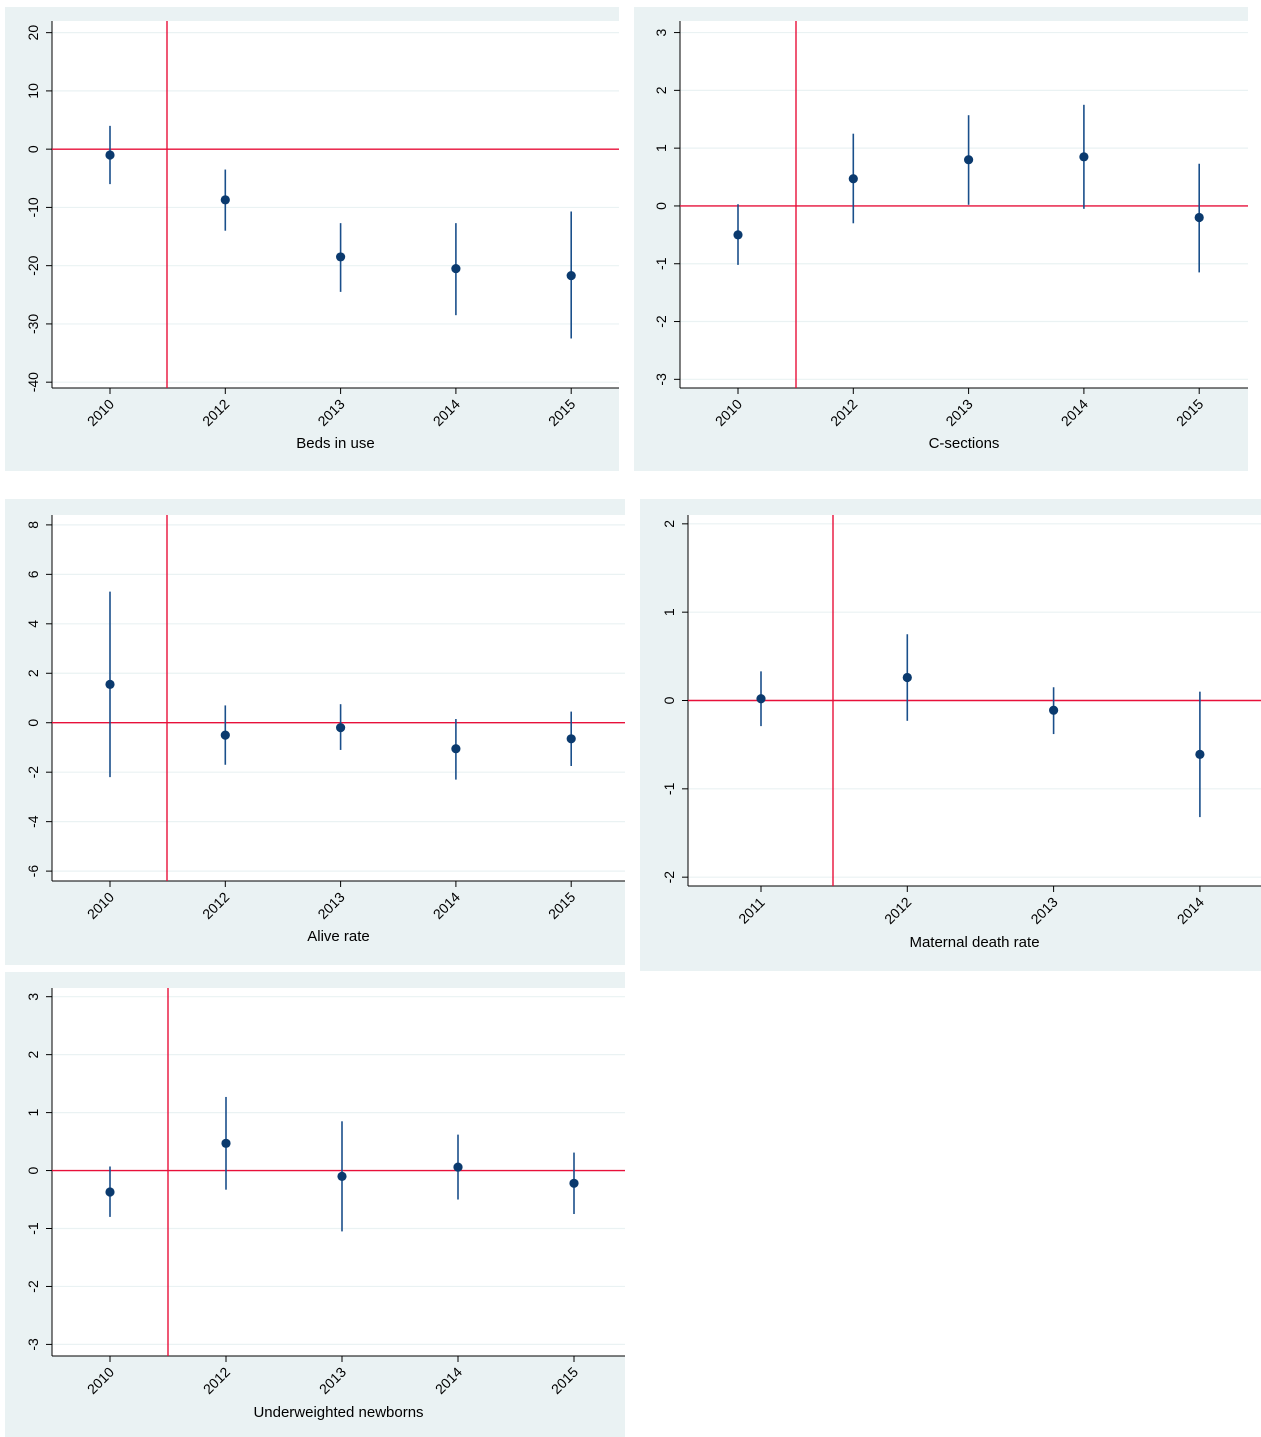  I want to click on chart-c-sections: 3 2 1 0 -1 -2 -3 2010 2012 2013 2014 2015 C-sections, so click(950, 236).